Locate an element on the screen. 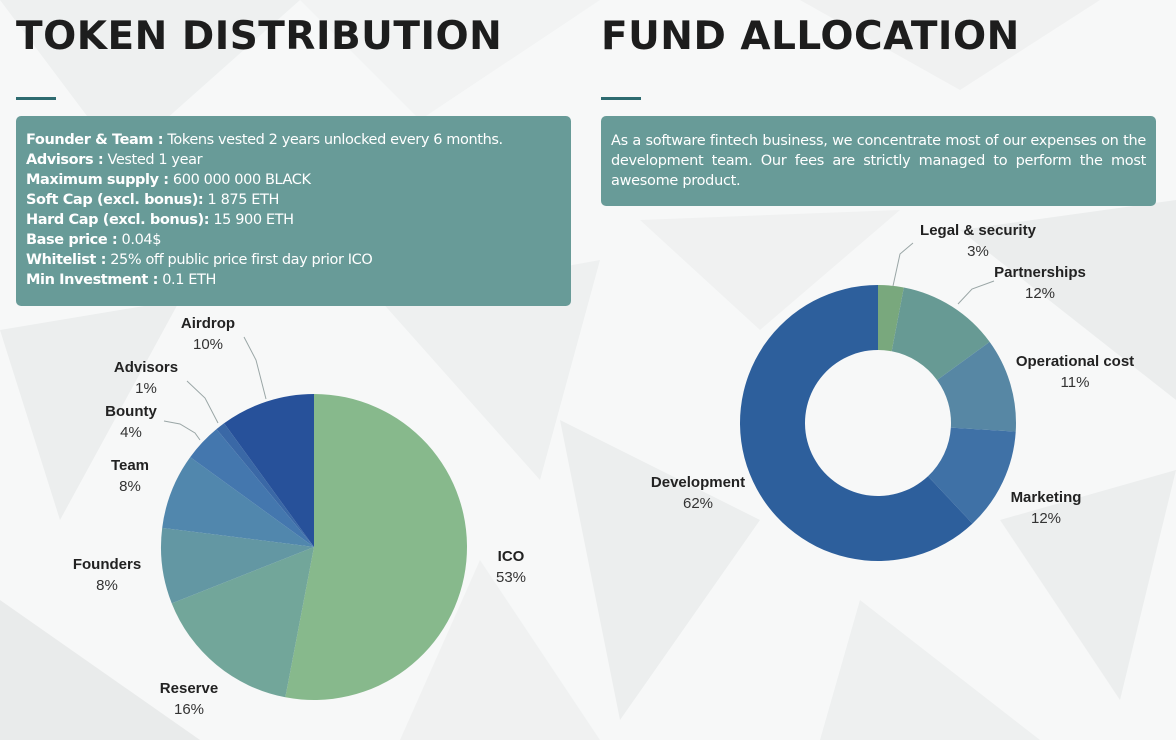 This screenshot has height=740, width=1176. slice-bounty is located at coordinates (252, 488).